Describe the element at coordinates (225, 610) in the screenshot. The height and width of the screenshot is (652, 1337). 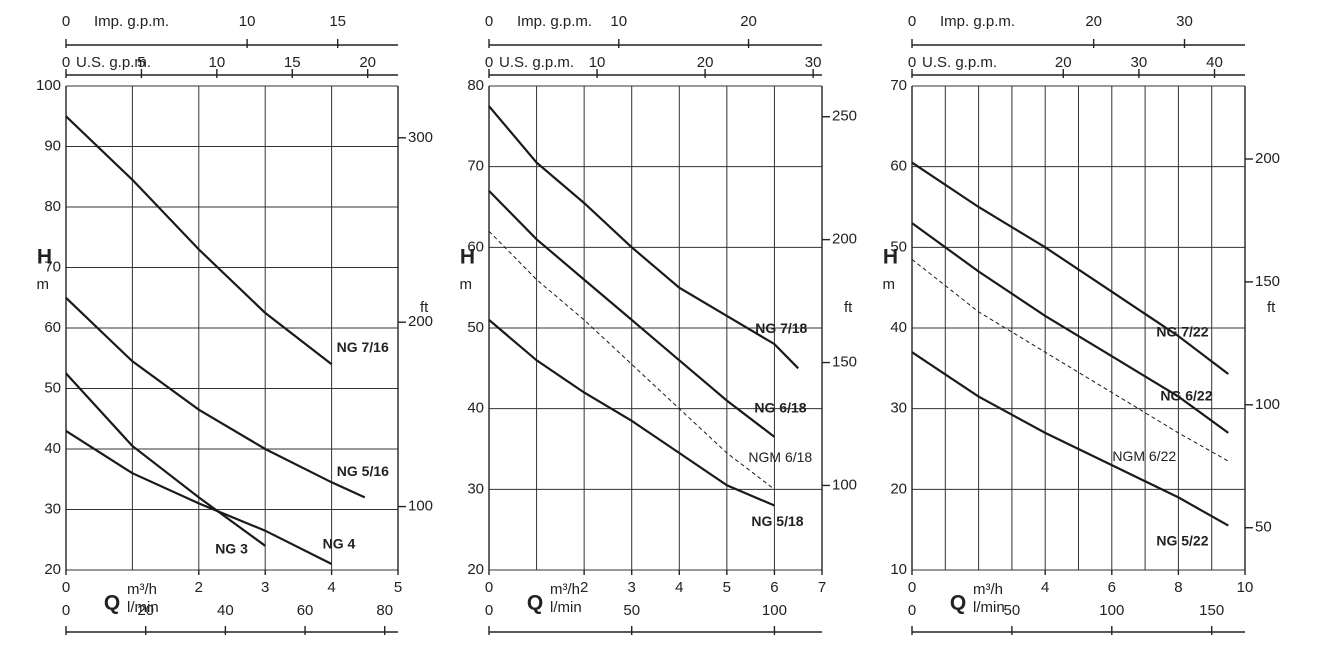
I see `bottom-tick-label: 40` at that location.